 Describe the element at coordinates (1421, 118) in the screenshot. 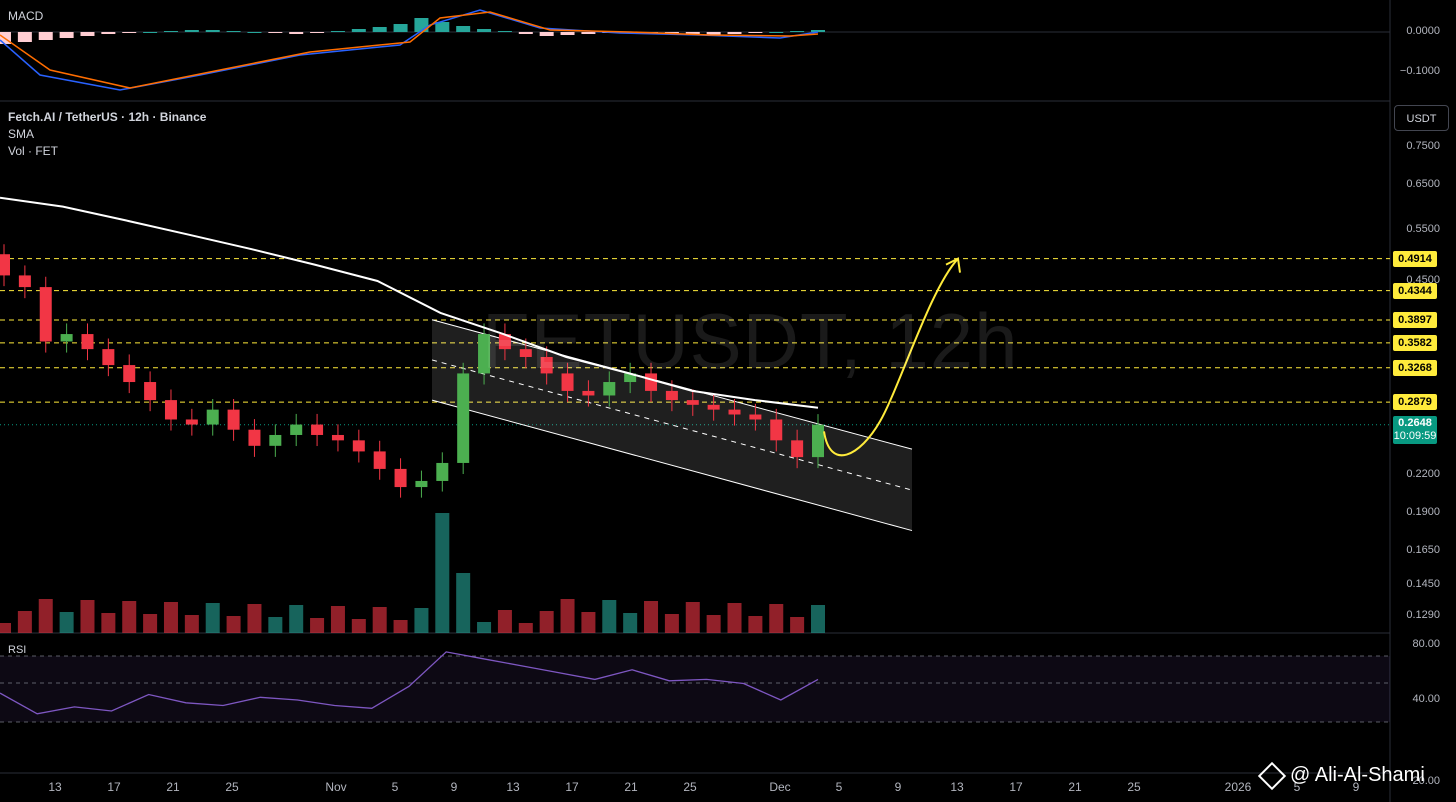

I see `currency-unit-button: USDT` at that location.